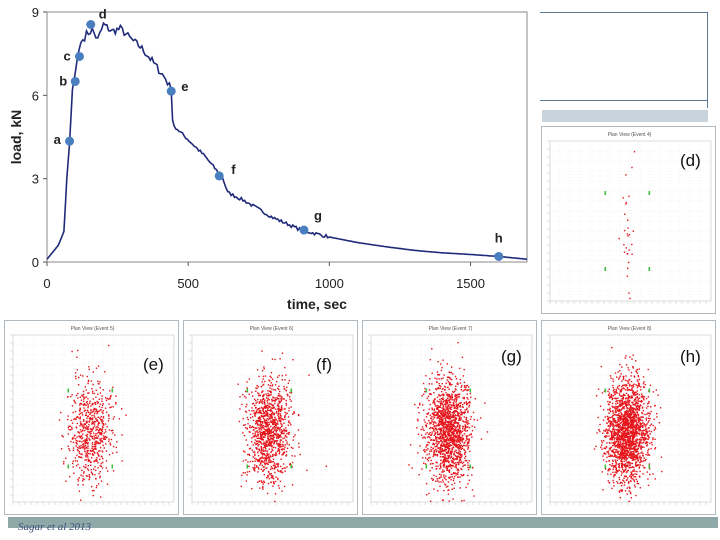  Describe the element at coordinates (93, 329) in the screenshot. I see `panel-title: Plan View (Event 5)` at that location.